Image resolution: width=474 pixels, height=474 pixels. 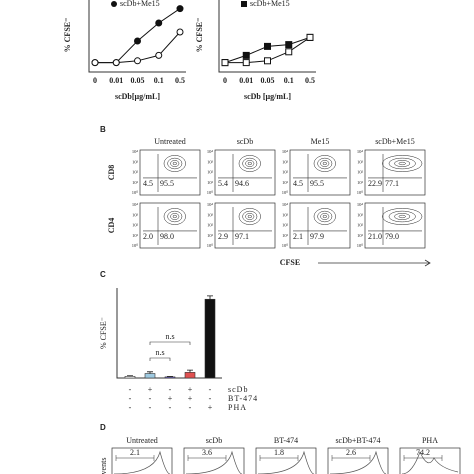 I want to click on legend-marker, so click(x=114, y=4).